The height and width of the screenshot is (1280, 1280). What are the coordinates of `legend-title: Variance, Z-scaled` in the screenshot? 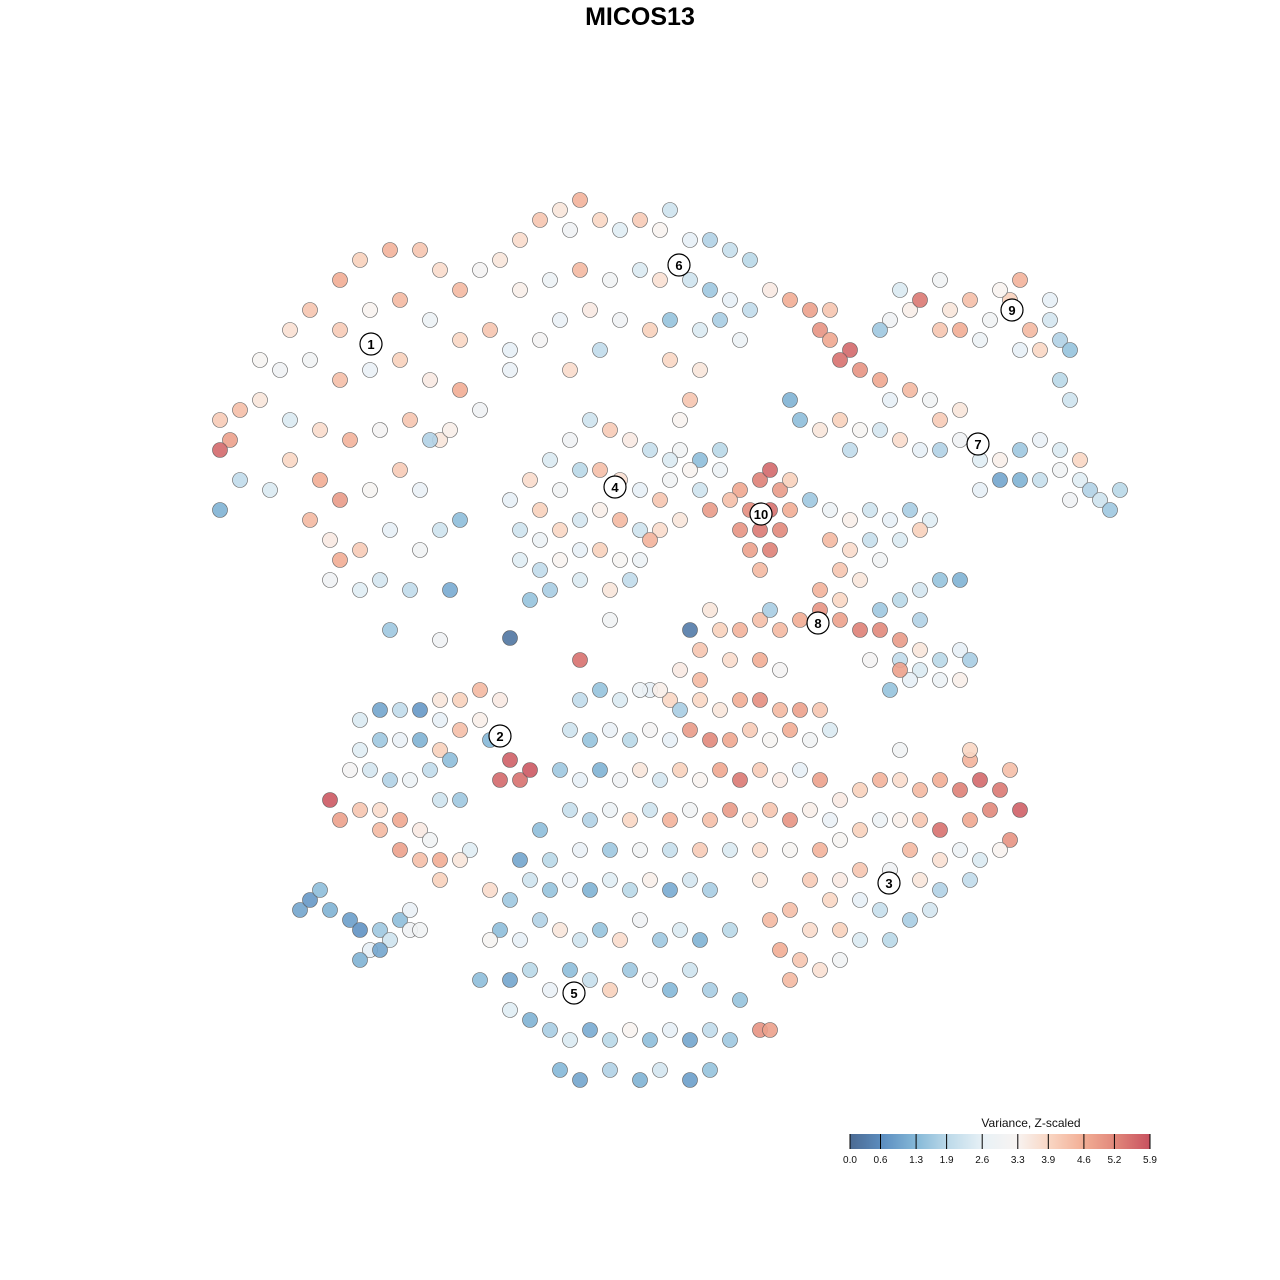 It's located at (1030, 1123).